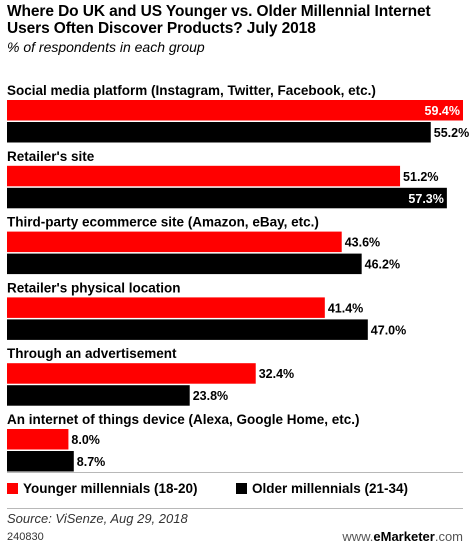 The height and width of the screenshot is (549, 470). What do you see at coordinates (382, 265) in the screenshot?
I see `data-label: 46.2%` at bounding box center [382, 265].